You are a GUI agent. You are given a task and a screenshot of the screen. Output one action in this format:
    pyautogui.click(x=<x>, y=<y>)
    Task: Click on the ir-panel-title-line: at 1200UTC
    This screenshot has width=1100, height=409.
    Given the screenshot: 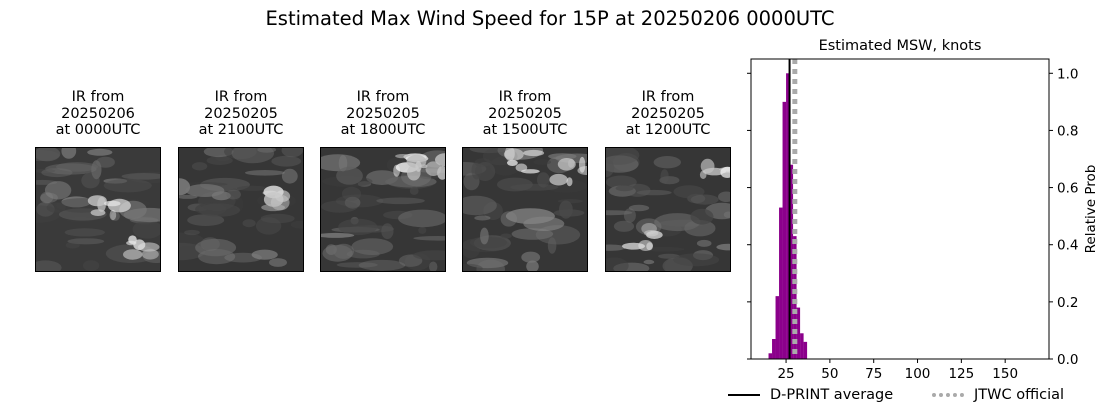 What is the action you would take?
    pyautogui.click(x=668, y=130)
    